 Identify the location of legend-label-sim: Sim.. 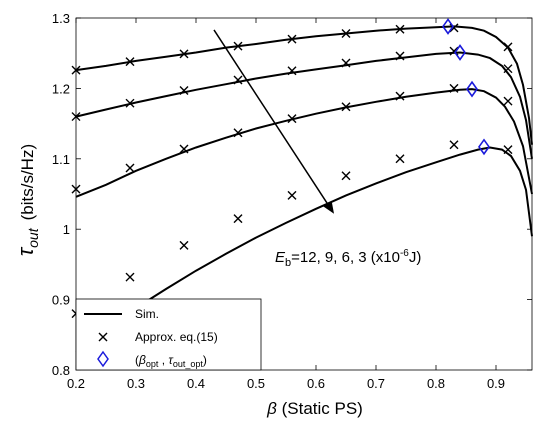
(147, 314).